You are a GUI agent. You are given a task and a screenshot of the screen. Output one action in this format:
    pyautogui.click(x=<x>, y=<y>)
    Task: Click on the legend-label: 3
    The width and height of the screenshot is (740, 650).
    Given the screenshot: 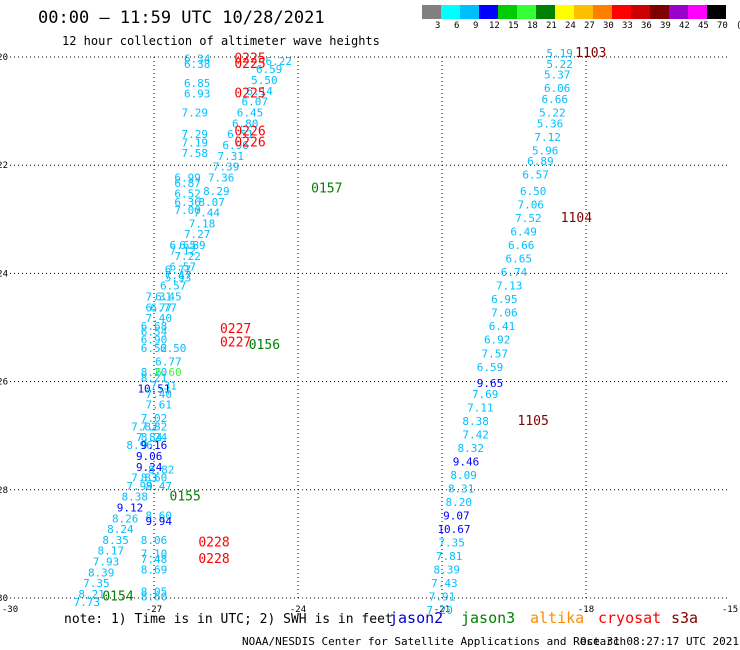 What is the action you would take?
    pyautogui.click(x=438, y=26)
    